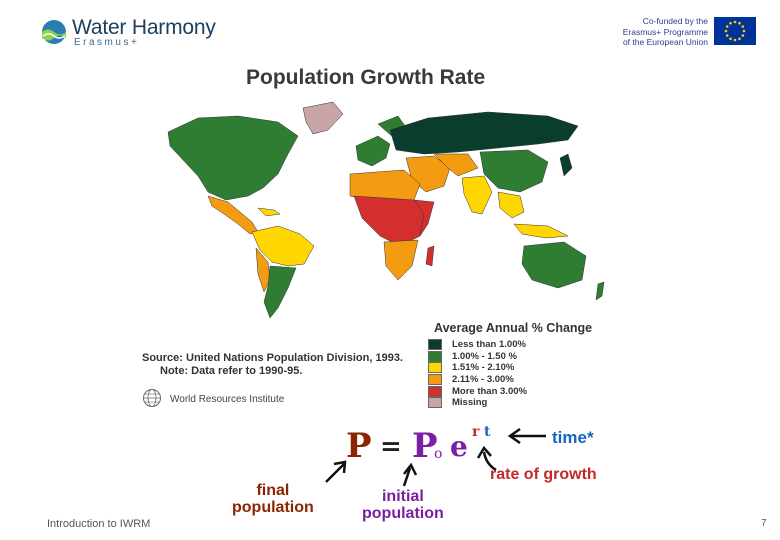 This screenshot has height=540, width=780. What do you see at coordinates (323, 118) in the screenshot?
I see `region-greenland` at bounding box center [323, 118].